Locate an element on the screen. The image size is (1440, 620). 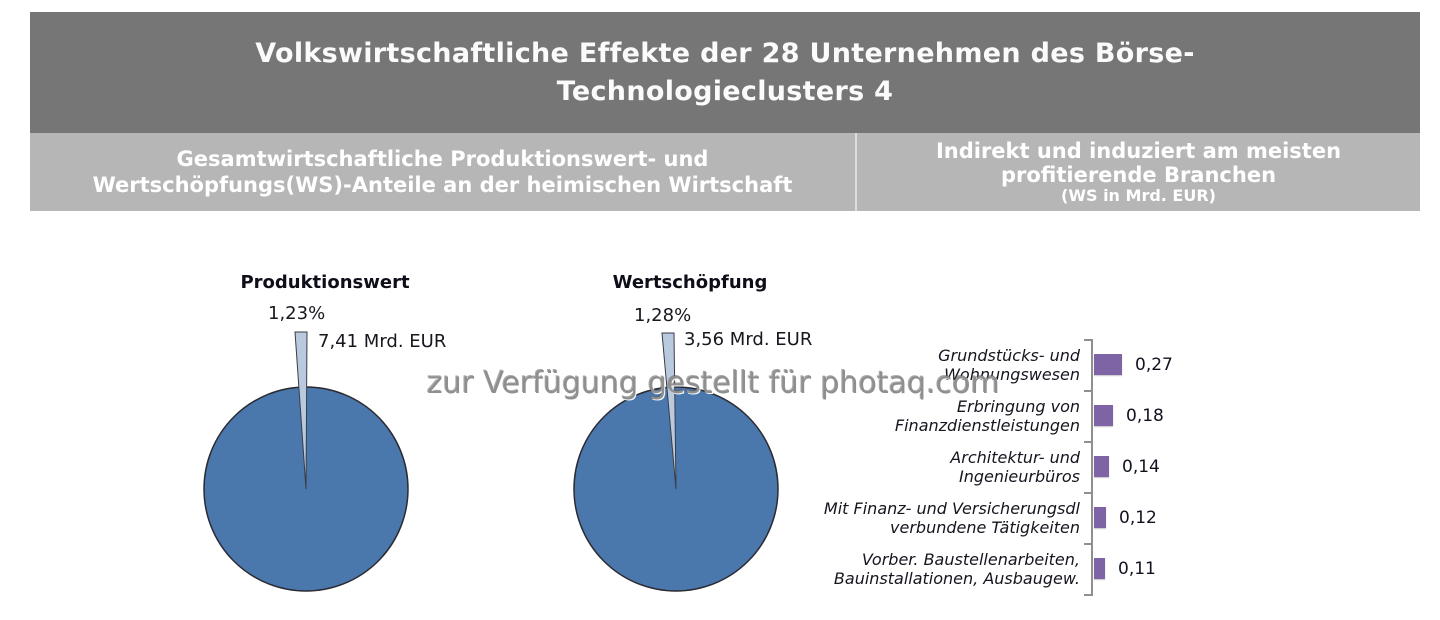
watermark-text: zur Verfügung gestellt für photaq.com is located at coordinates (713, 383).